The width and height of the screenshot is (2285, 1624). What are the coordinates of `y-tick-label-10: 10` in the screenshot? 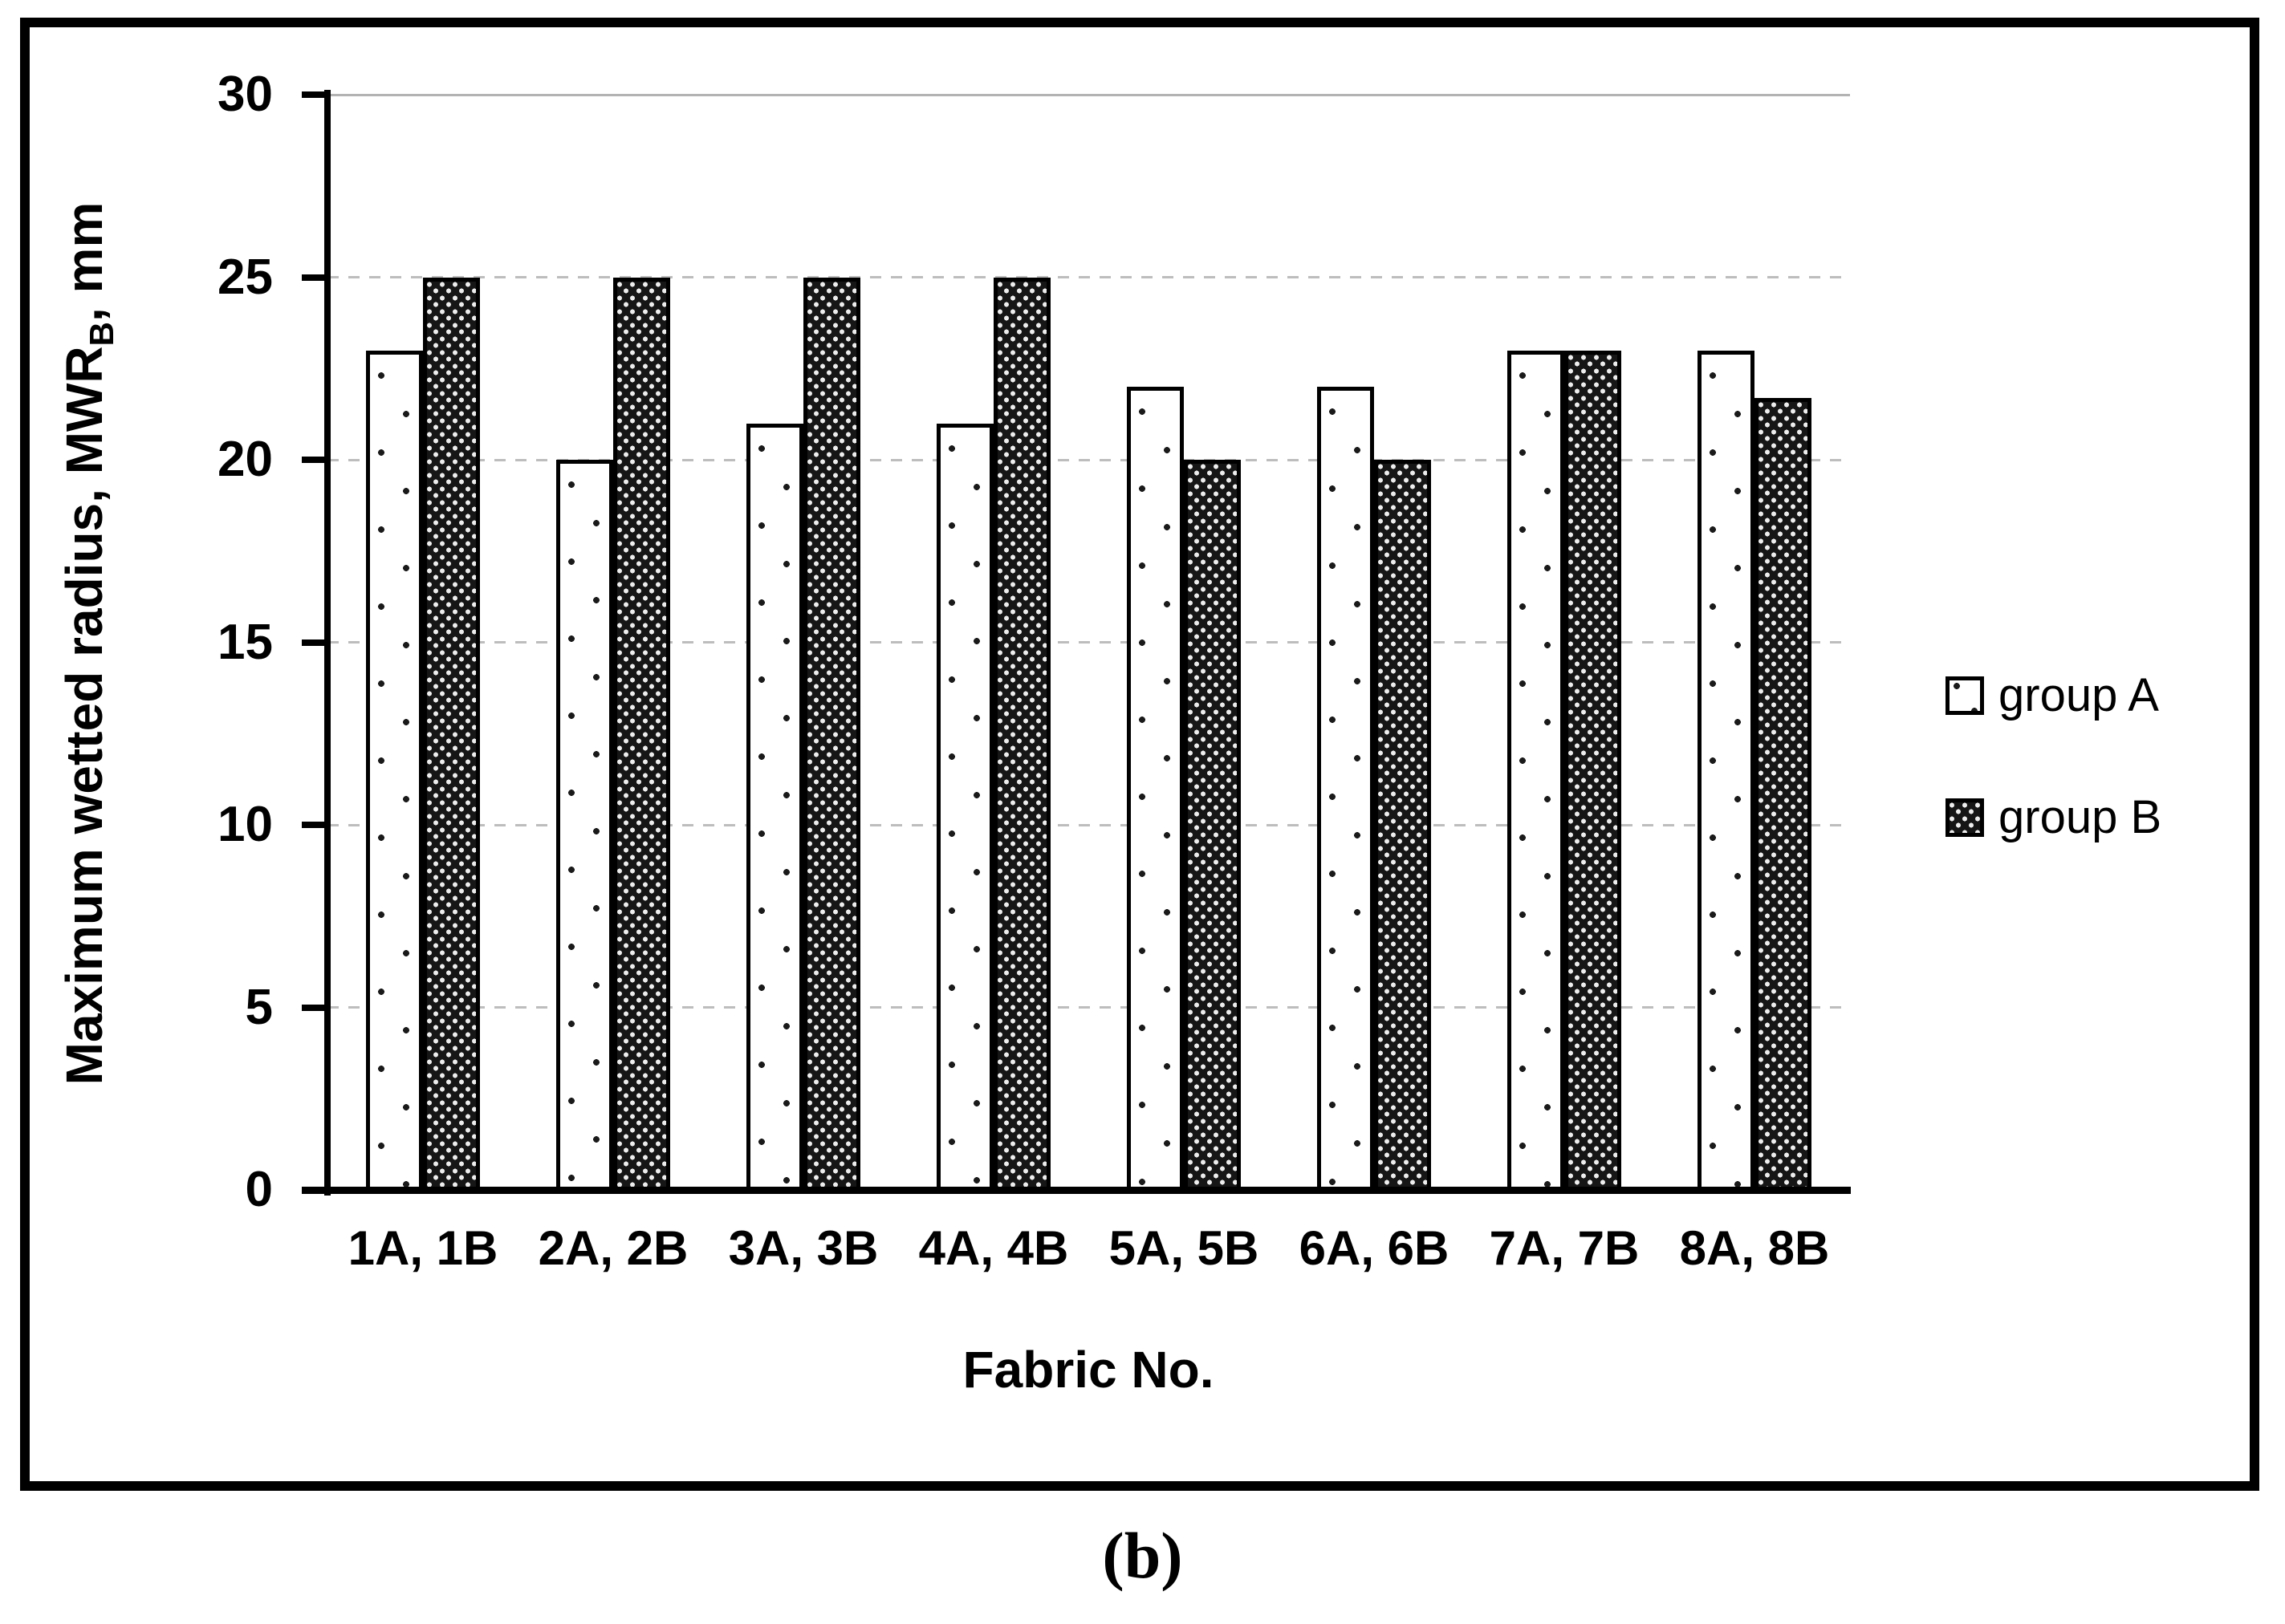 It's located at (245, 824).